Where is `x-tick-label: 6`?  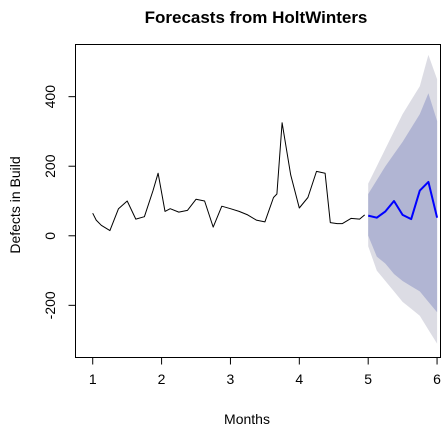 x-tick-label: 6 is located at coordinates (437, 379).